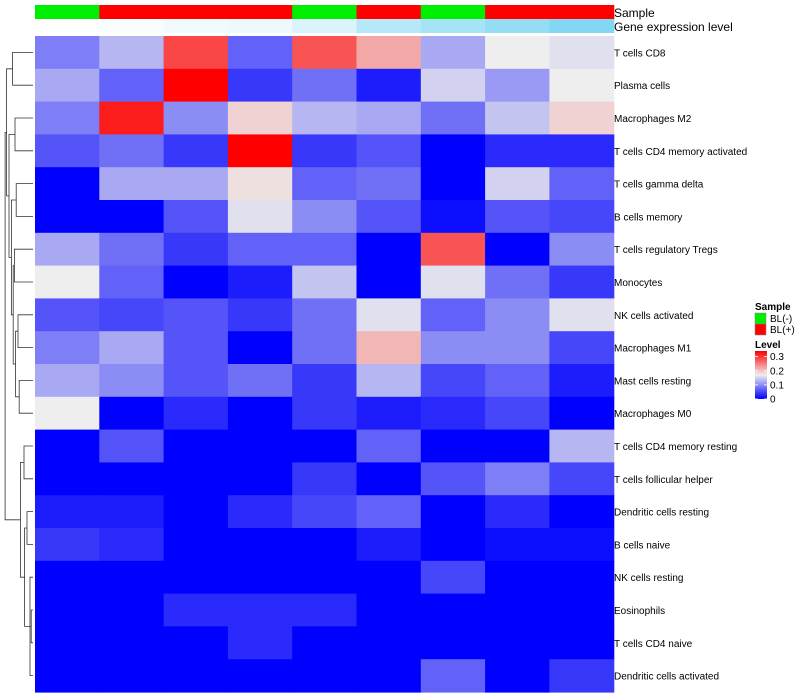 This screenshot has height=700, width=800. I want to click on level-tick-label: 0.3, so click(777, 357).